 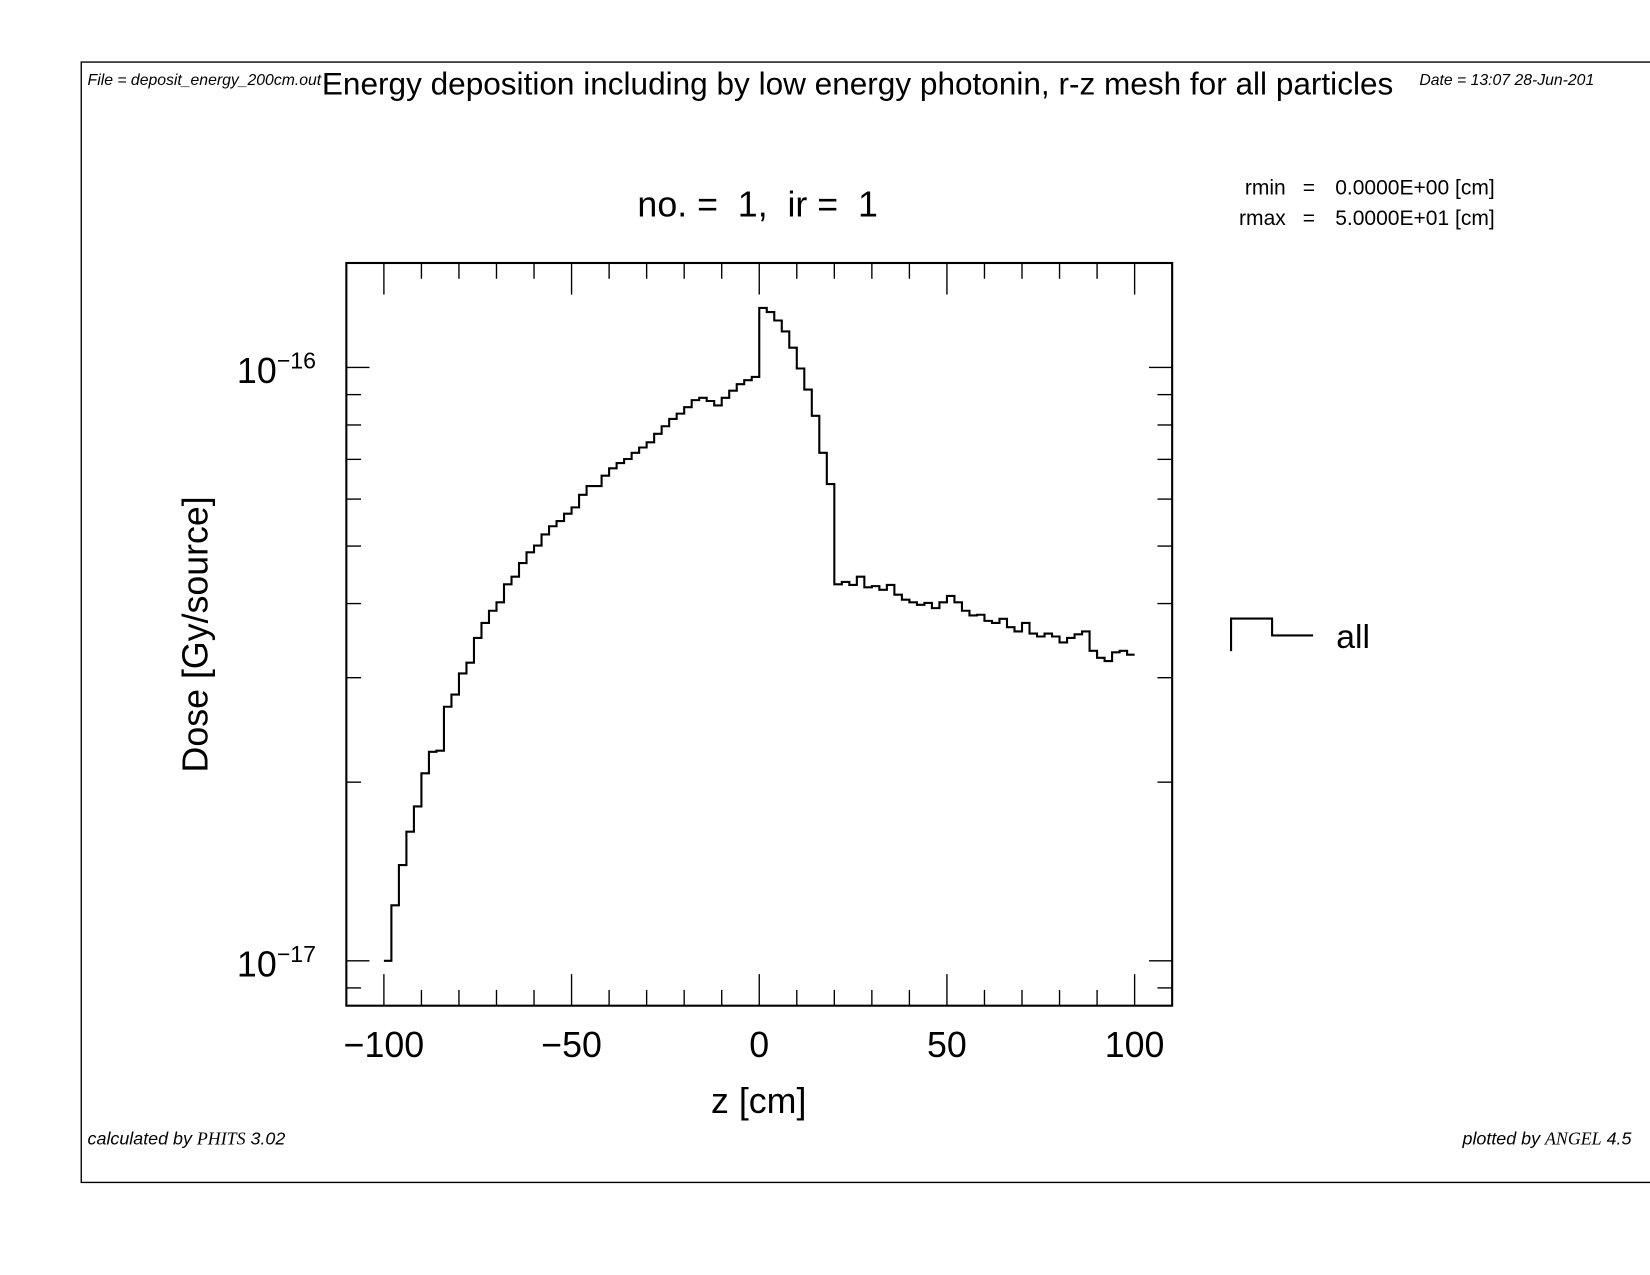 I want to click on x-tick-label: −100, so click(x=384, y=1045).